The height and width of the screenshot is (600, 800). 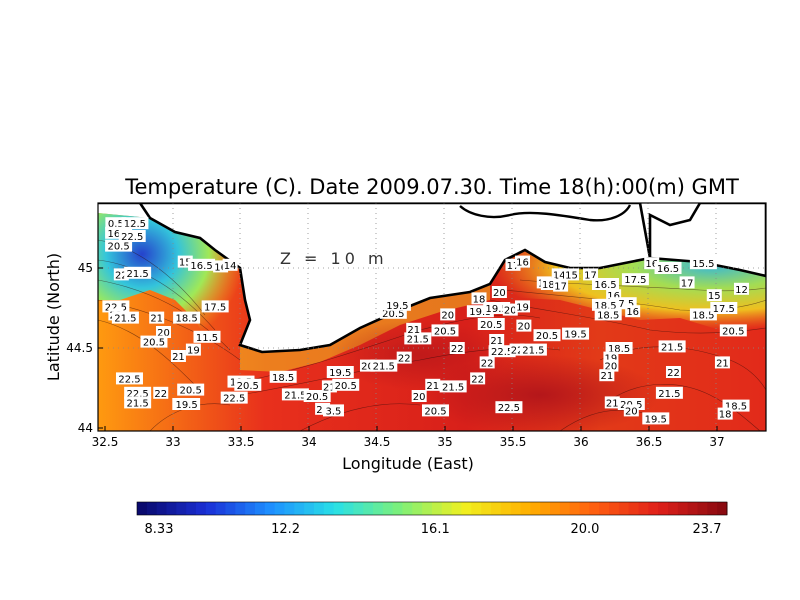 What do you see at coordinates (84, 348) in the screenshot?
I see `y-axis: 44 44.5 45` at bounding box center [84, 348].